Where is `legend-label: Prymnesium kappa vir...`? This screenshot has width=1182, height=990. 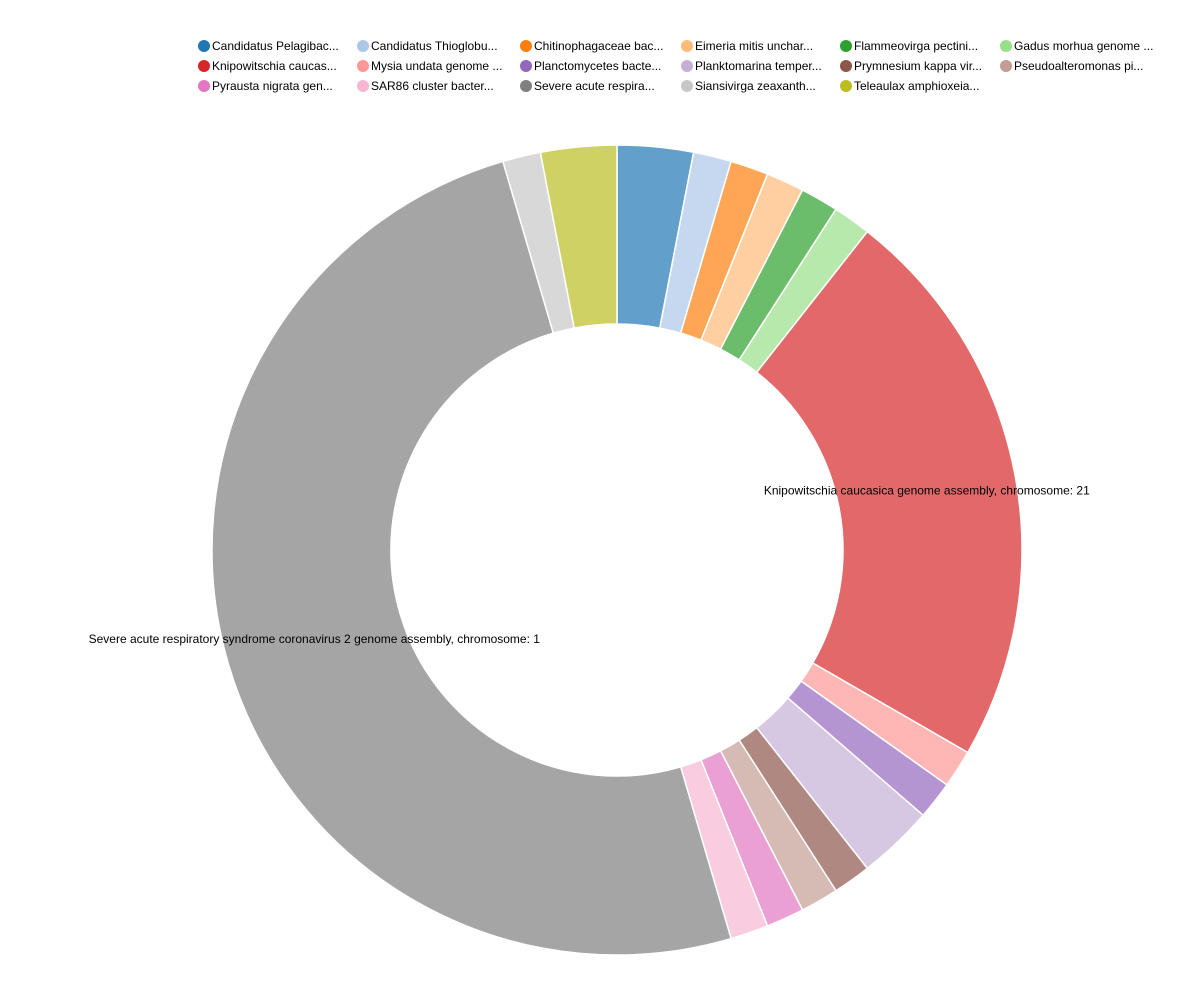 legend-label: Prymnesium kappa vir... is located at coordinates (918, 66).